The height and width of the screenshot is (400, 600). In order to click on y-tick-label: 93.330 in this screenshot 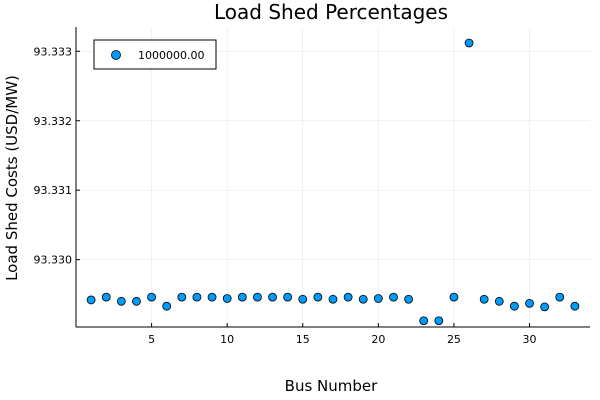, I will do `click(53, 260)`.